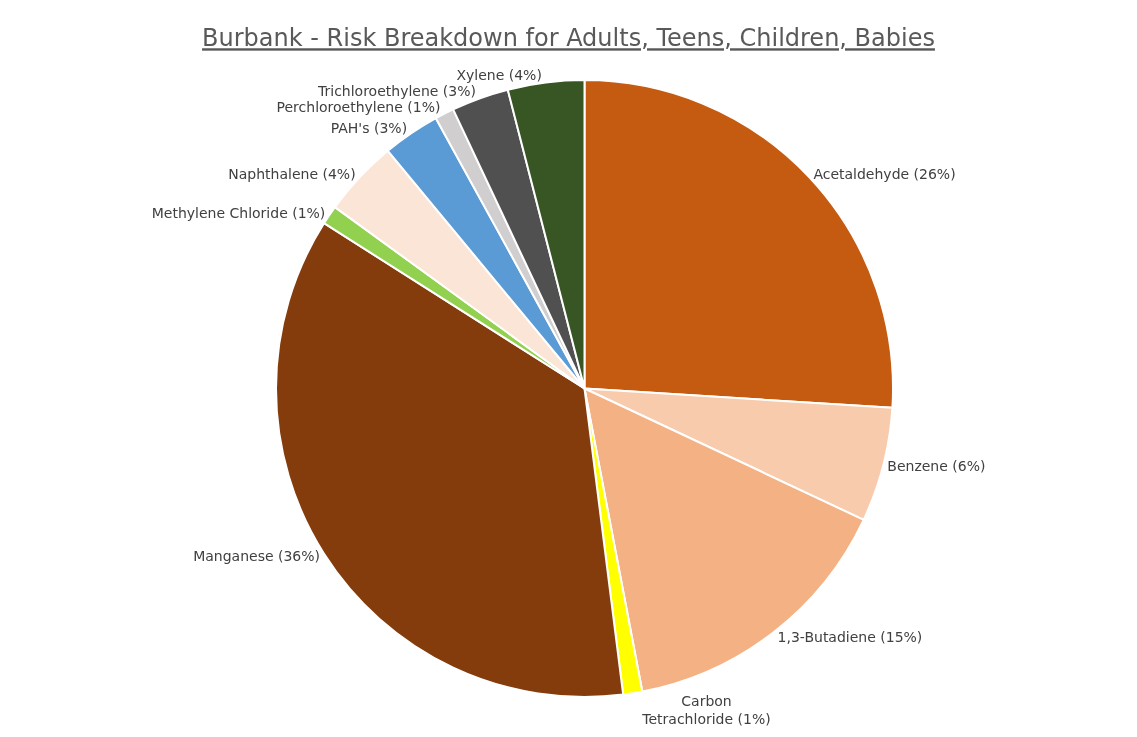 The width and height of the screenshot is (1137, 737). What do you see at coordinates (396, 91) in the screenshot?
I see `slice-label: Trichloroethylene (3%)` at bounding box center [396, 91].